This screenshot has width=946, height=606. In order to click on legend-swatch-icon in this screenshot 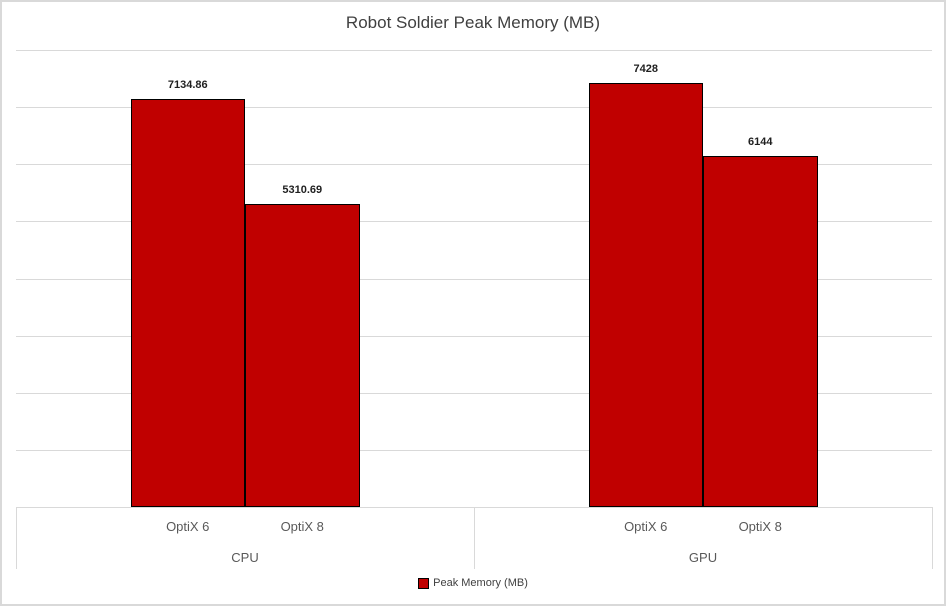, I will do `click(424, 583)`.